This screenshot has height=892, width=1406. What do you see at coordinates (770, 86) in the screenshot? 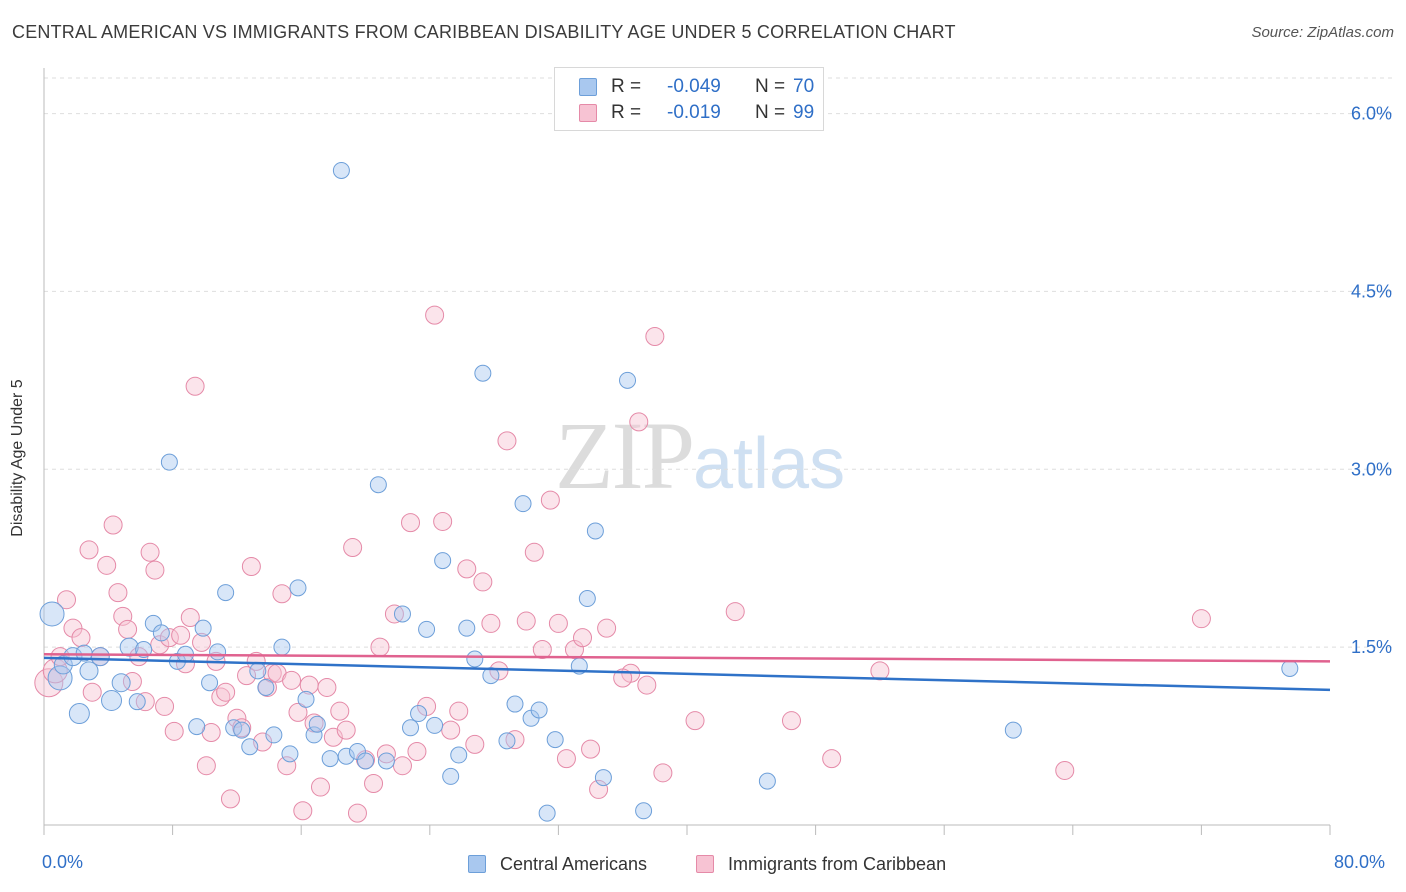
I see `n-label: N =` at bounding box center [770, 86].